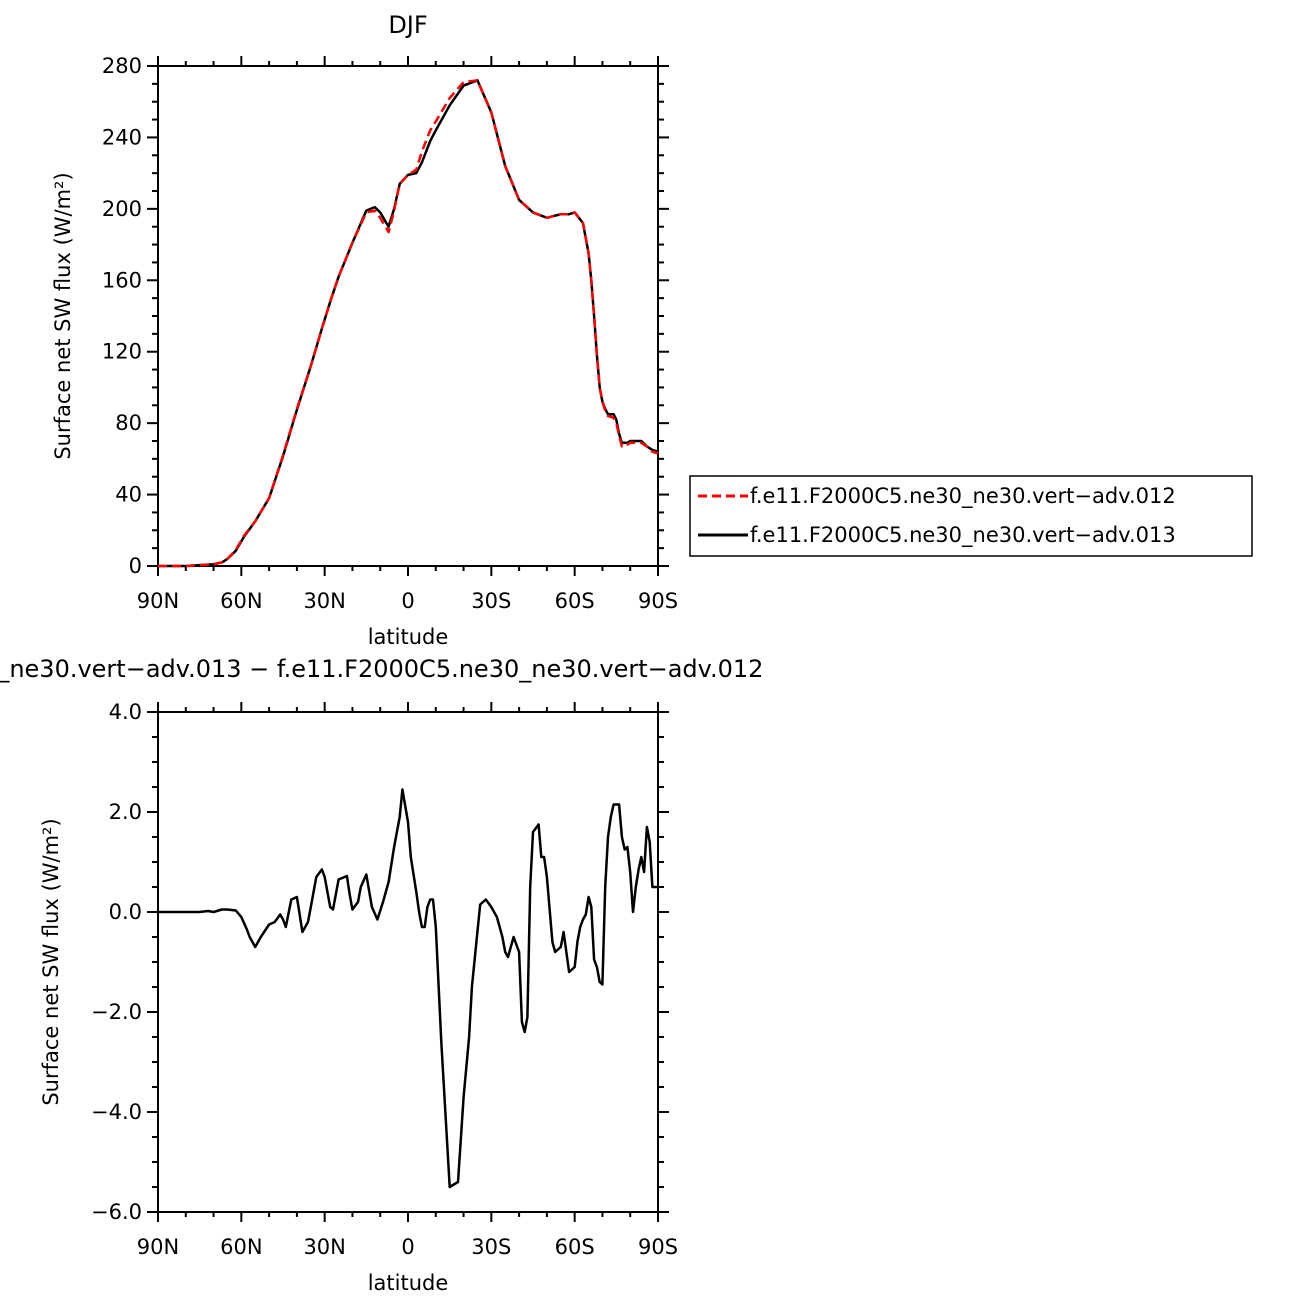 Image resolution: width=1302 pixels, height=1303 pixels. What do you see at coordinates (122, 209) in the screenshot?
I see `y-tick-label: 200` at bounding box center [122, 209].